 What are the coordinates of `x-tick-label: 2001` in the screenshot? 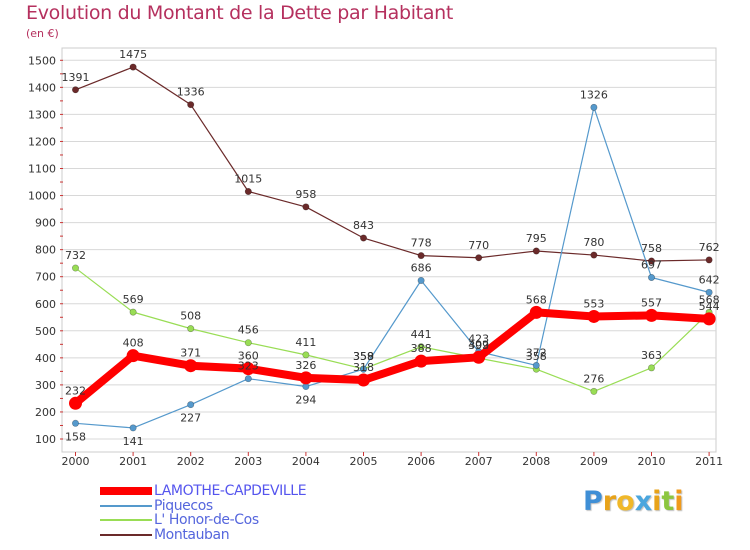 It's located at (133, 461).